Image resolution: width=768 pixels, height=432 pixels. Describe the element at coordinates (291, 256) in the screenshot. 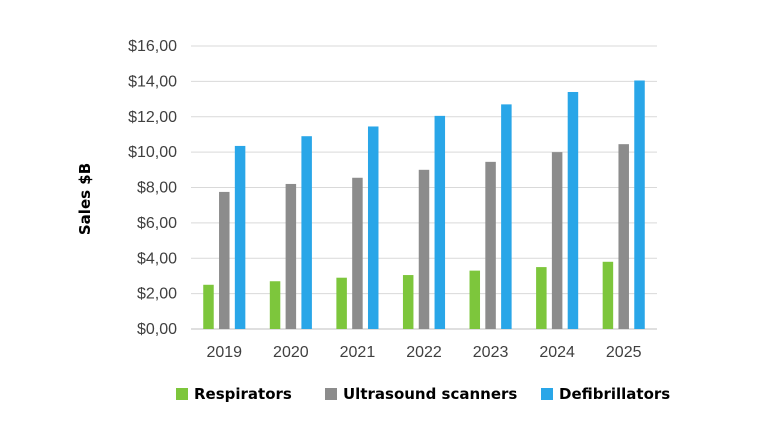

I see `bar-ultrasound-scanners-2020` at that location.